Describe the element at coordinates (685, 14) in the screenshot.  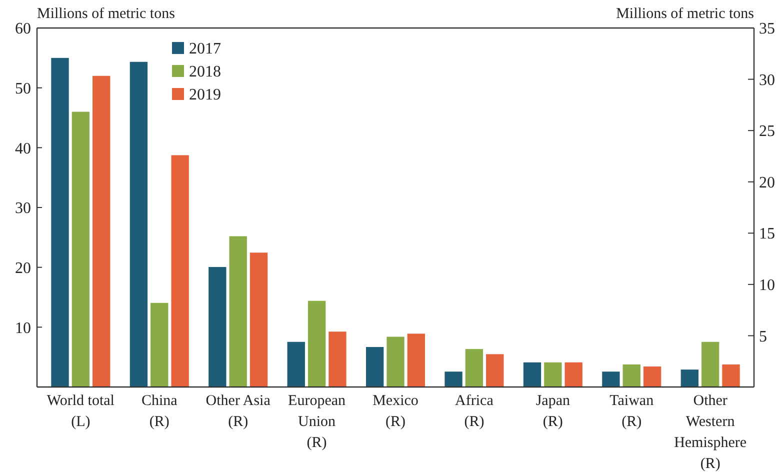
I see `y2-axis-title: Millions of metric tons` at that location.